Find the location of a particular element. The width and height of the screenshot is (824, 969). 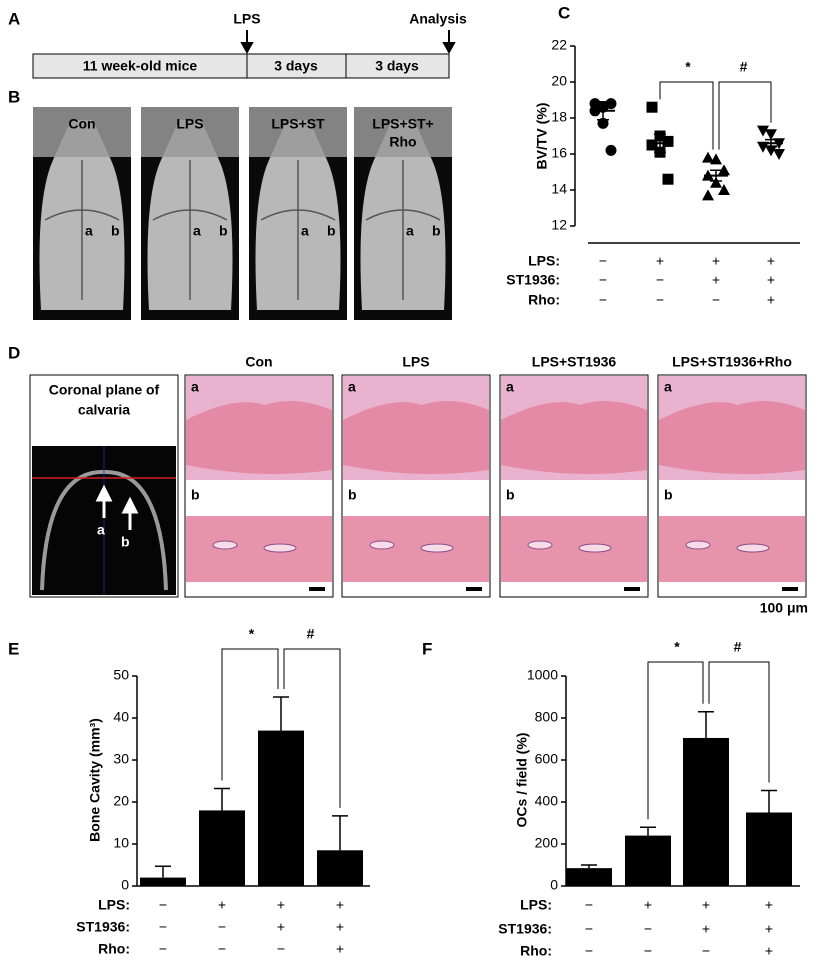

condition-label: ST1936: is located at coordinates (533, 280).